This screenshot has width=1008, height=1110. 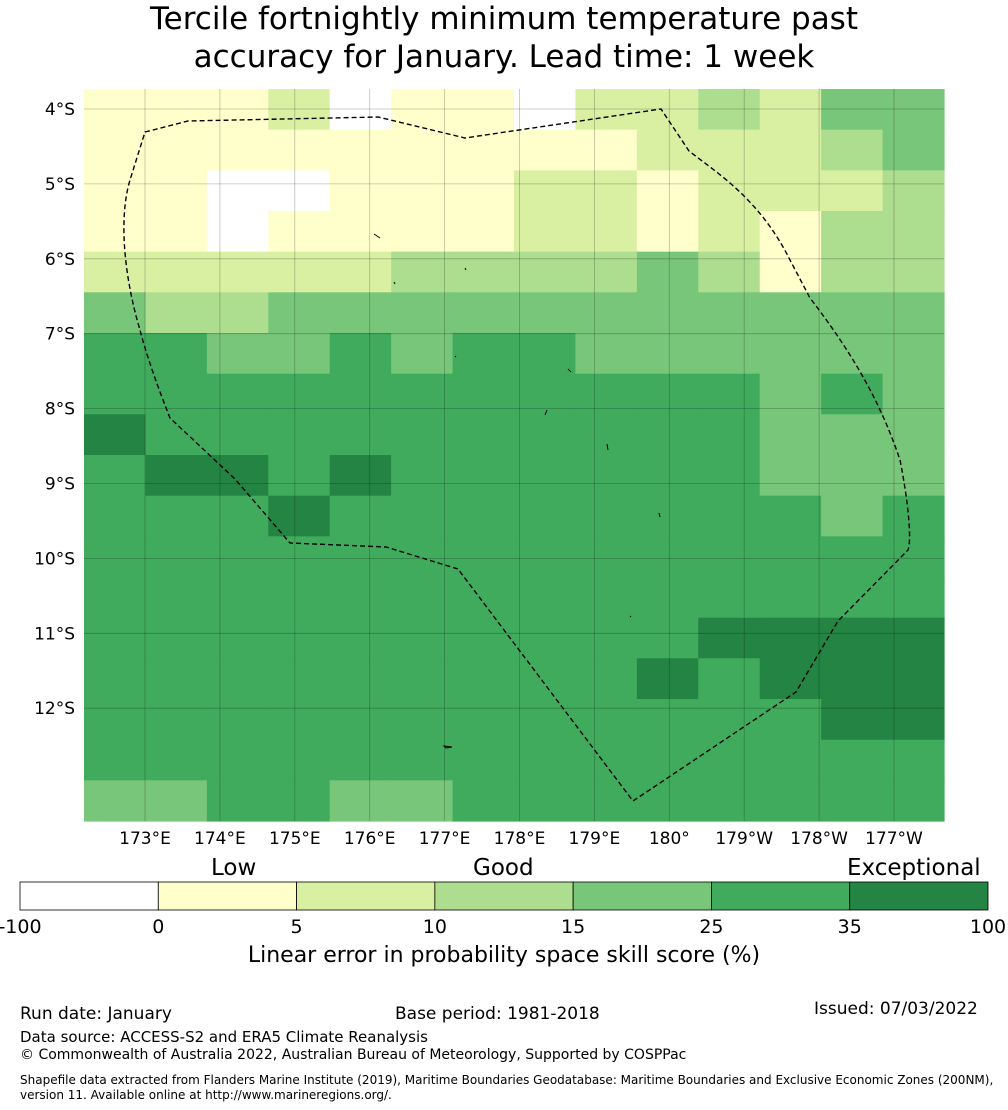 I want to click on legend-category-exceptional: Exceptional, so click(x=914, y=868).